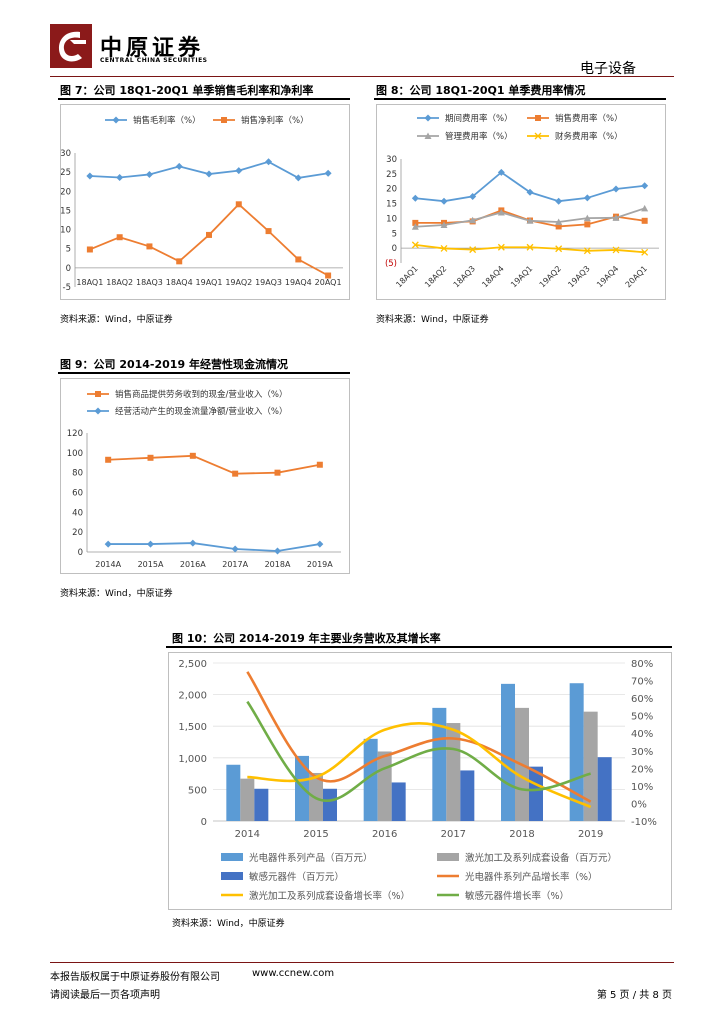 This screenshot has width=724, height=1024. Describe the element at coordinates (589, 118) in the screenshot. I see `legend-label: 销售费用率（%）` at that location.